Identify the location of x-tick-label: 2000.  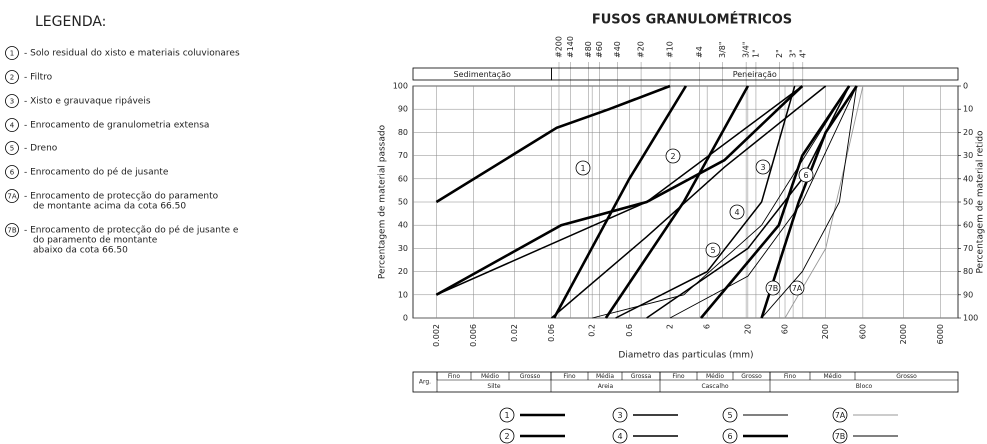
(903, 334).